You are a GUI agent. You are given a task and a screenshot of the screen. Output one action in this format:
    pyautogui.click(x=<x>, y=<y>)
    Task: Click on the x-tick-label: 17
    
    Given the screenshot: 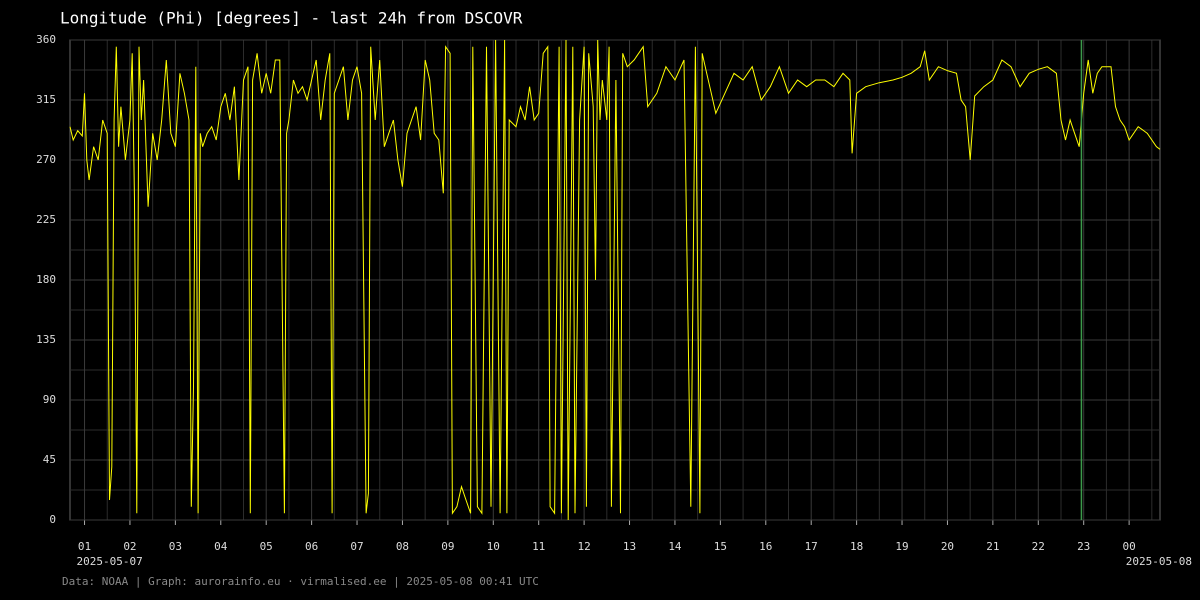 What is the action you would take?
    pyautogui.click(x=811, y=546)
    